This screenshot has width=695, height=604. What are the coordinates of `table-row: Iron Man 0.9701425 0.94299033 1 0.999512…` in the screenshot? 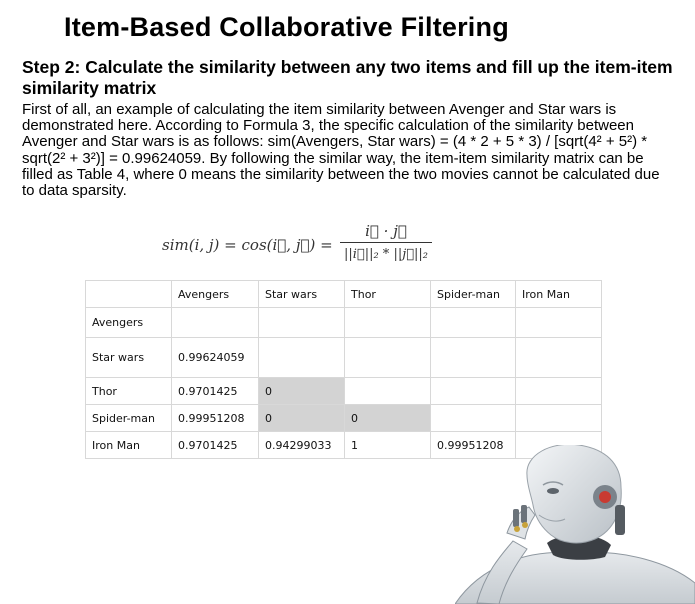 It's located at (343, 445).